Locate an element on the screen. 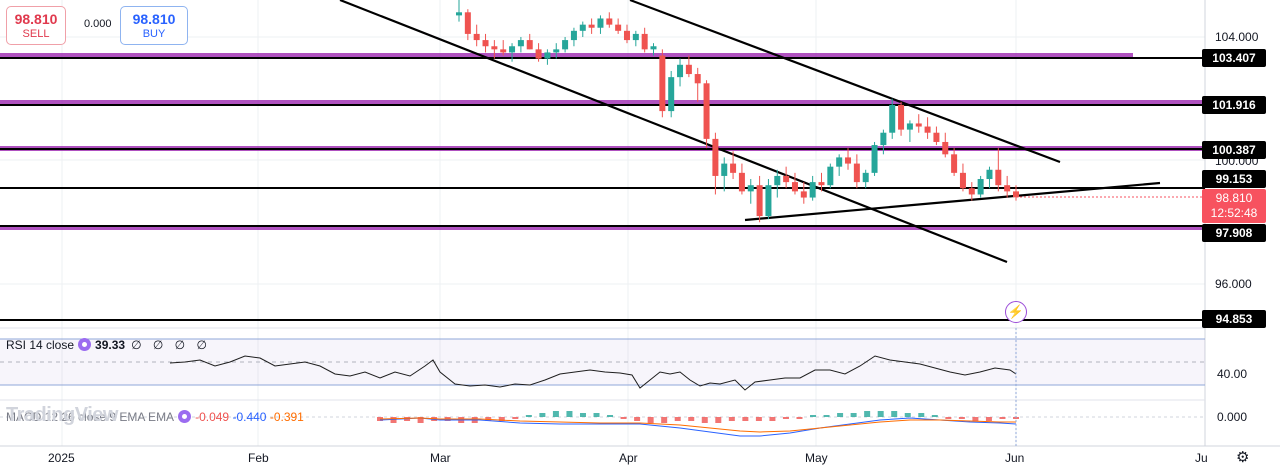 The width and height of the screenshot is (1280, 469). rsi-legend: RSI 14 close 39.33 ∅ ∅ ∅ ∅ is located at coordinates (108, 345).